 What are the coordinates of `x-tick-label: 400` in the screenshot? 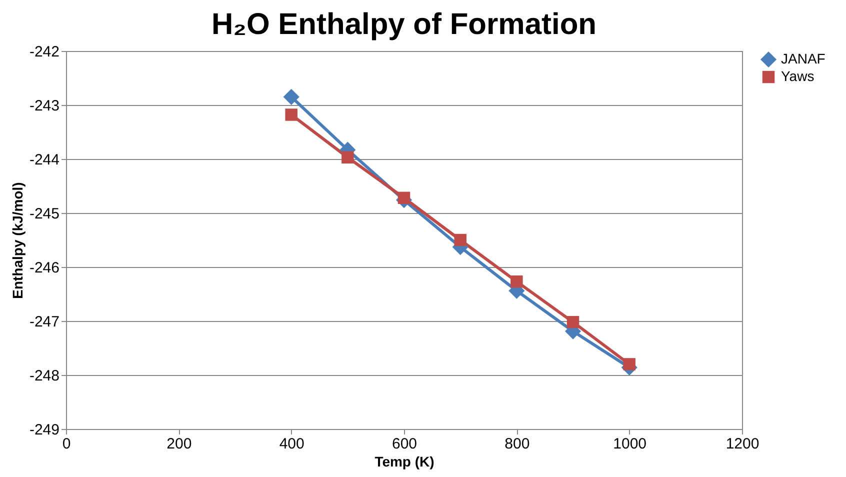 It's located at (291, 444).